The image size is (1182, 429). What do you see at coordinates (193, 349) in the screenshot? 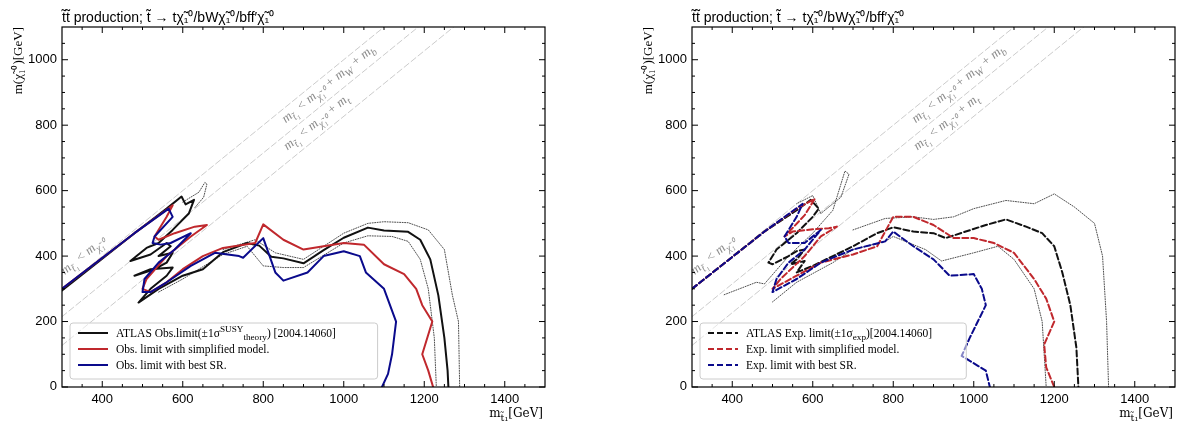
I see `legend-label: Obs. limit with simplified model.` at bounding box center [193, 349].